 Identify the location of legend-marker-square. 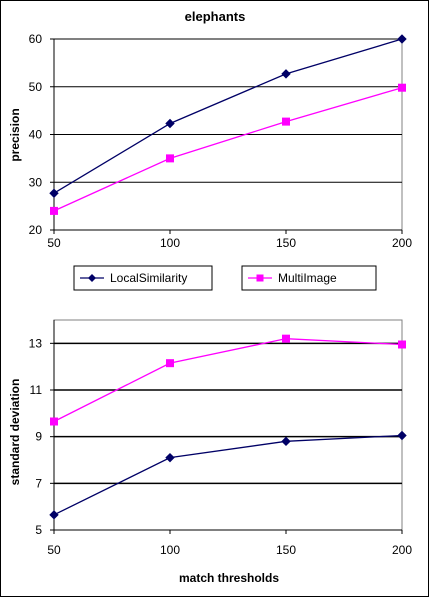
(260, 278).